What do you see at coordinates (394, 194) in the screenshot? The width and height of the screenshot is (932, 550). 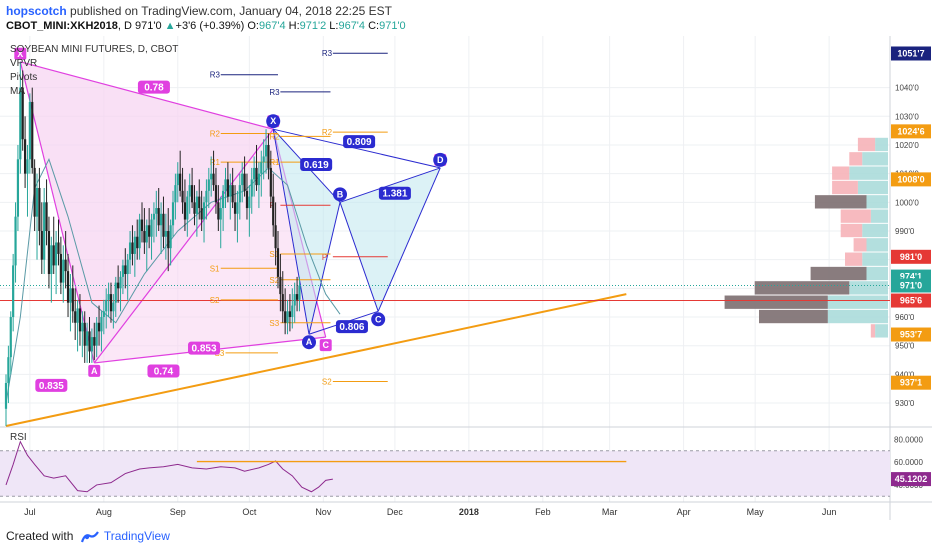 I see `ratio-label: 1.381` at bounding box center [394, 194].